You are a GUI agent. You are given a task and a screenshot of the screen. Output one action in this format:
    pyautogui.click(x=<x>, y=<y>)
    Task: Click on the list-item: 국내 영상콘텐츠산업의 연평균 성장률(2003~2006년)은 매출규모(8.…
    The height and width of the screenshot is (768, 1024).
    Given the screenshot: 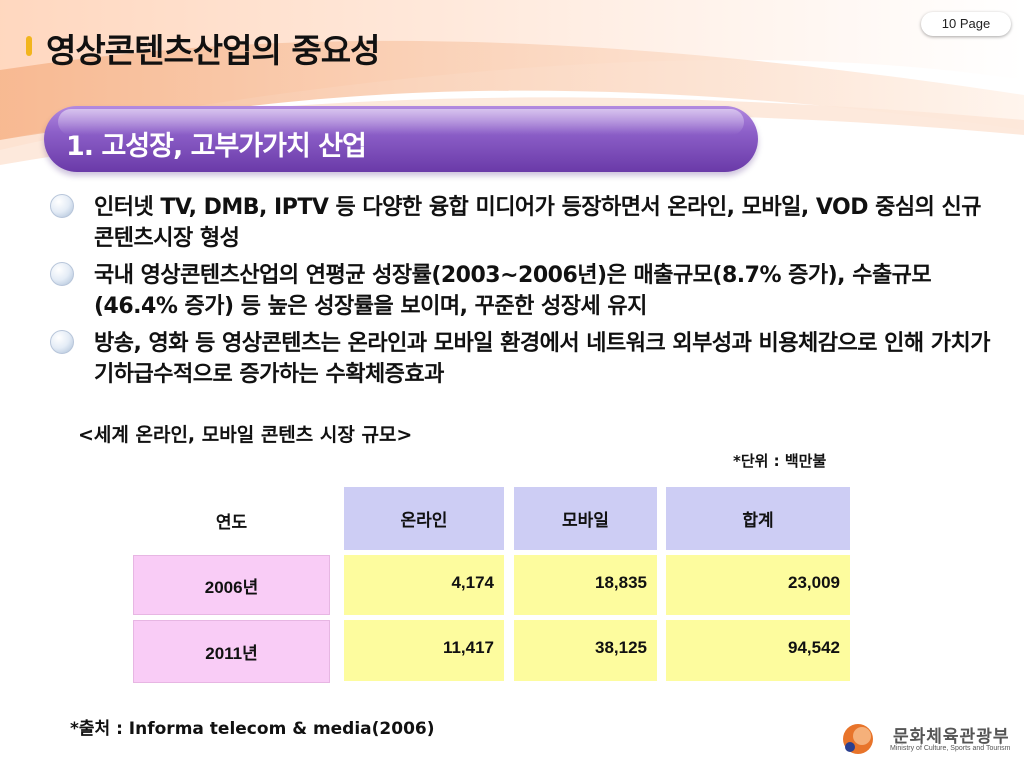 What is the action you would take?
    pyautogui.click(x=523, y=291)
    